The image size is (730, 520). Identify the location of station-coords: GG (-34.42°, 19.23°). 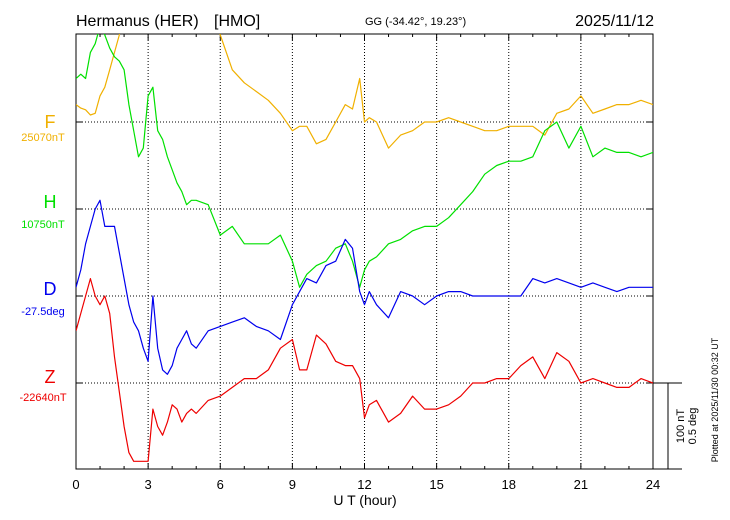
(415, 22).